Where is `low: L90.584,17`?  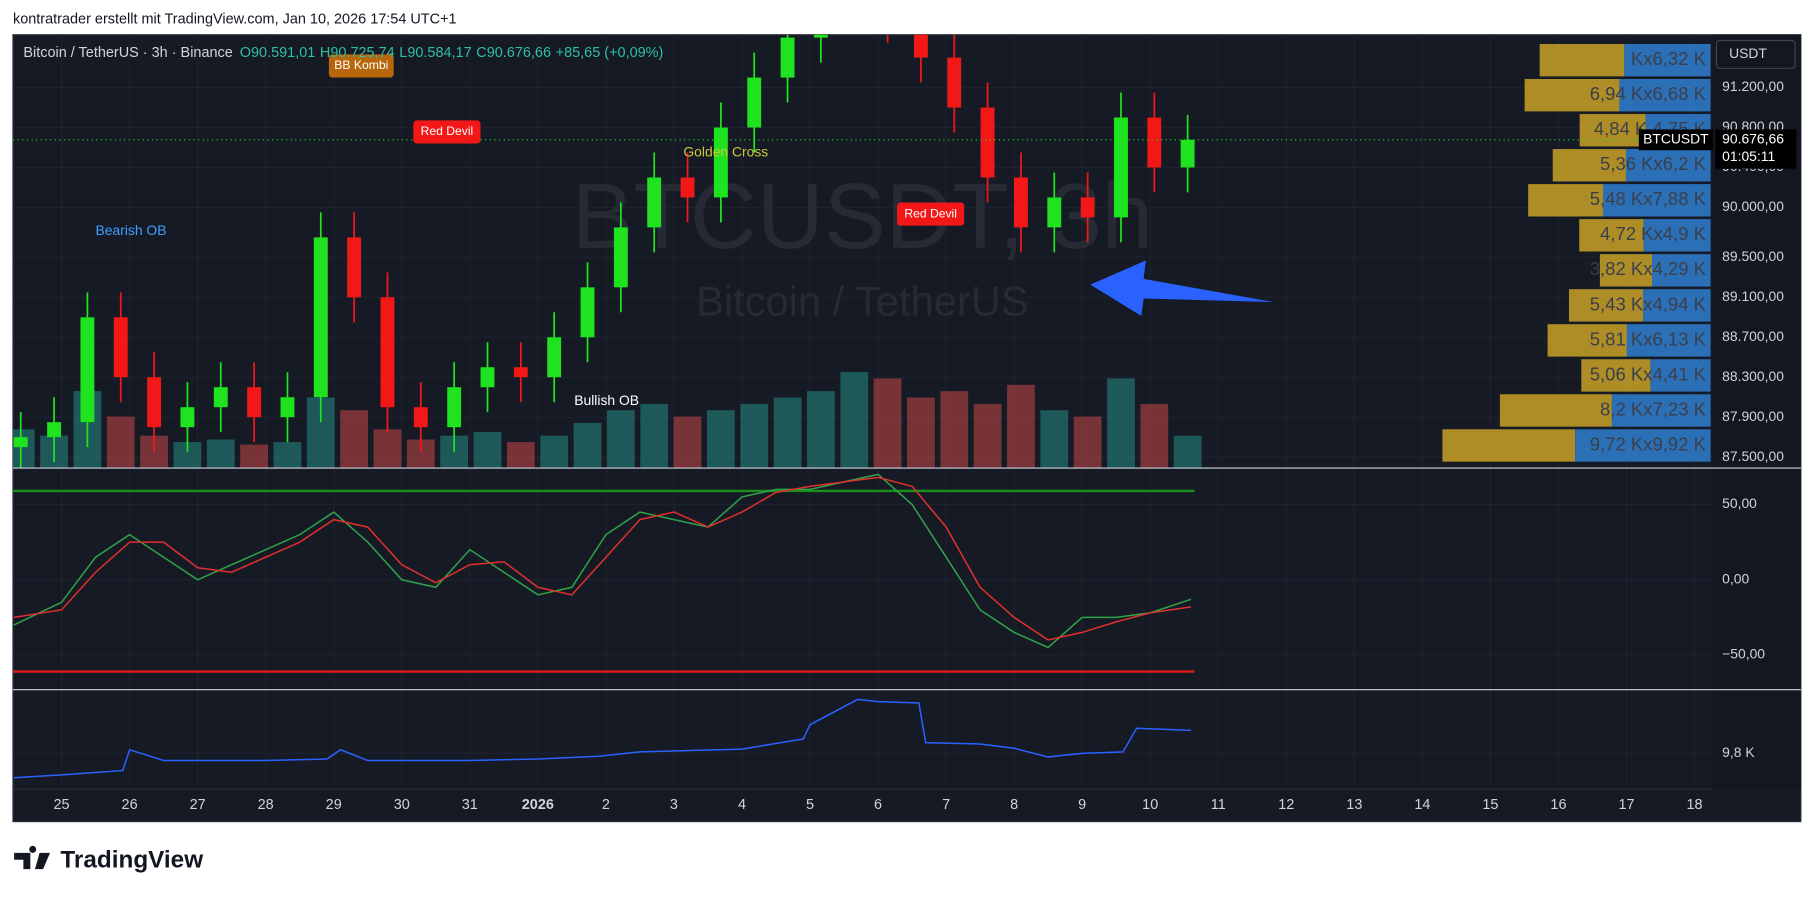 low: L90.584,17 is located at coordinates (435, 53).